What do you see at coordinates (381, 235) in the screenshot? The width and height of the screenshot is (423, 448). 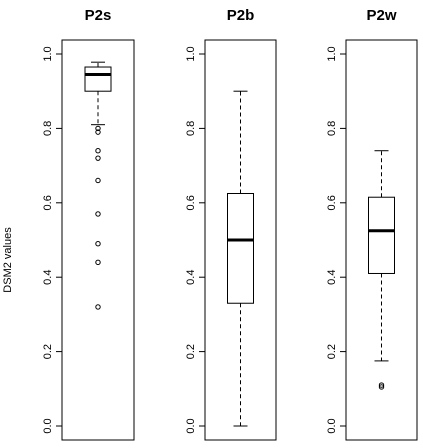 I see `box-p2w` at bounding box center [381, 235].